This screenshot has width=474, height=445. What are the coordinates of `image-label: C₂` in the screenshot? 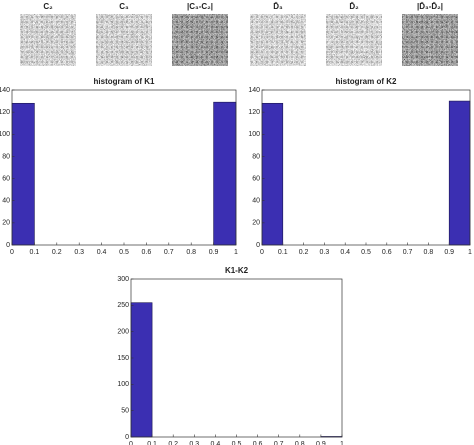 It's located at (48, 6).